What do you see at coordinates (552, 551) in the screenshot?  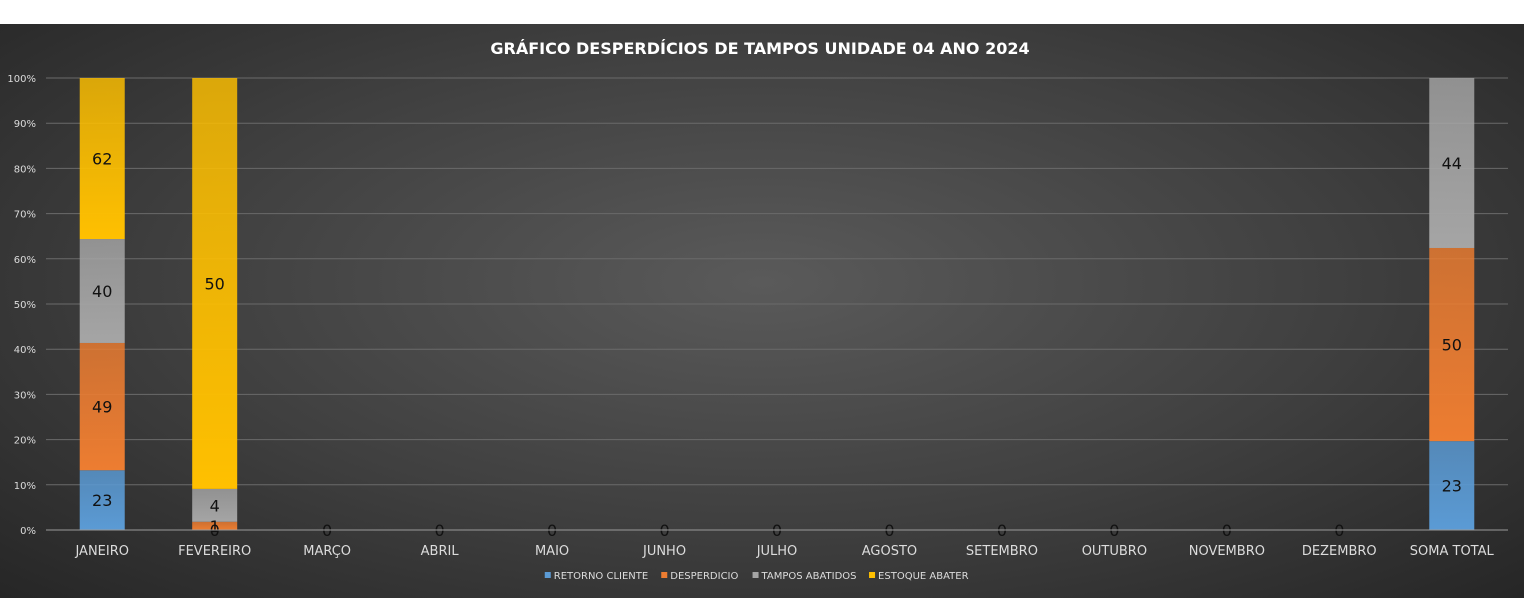 I see `x-tick-label: MAIO` at bounding box center [552, 551].